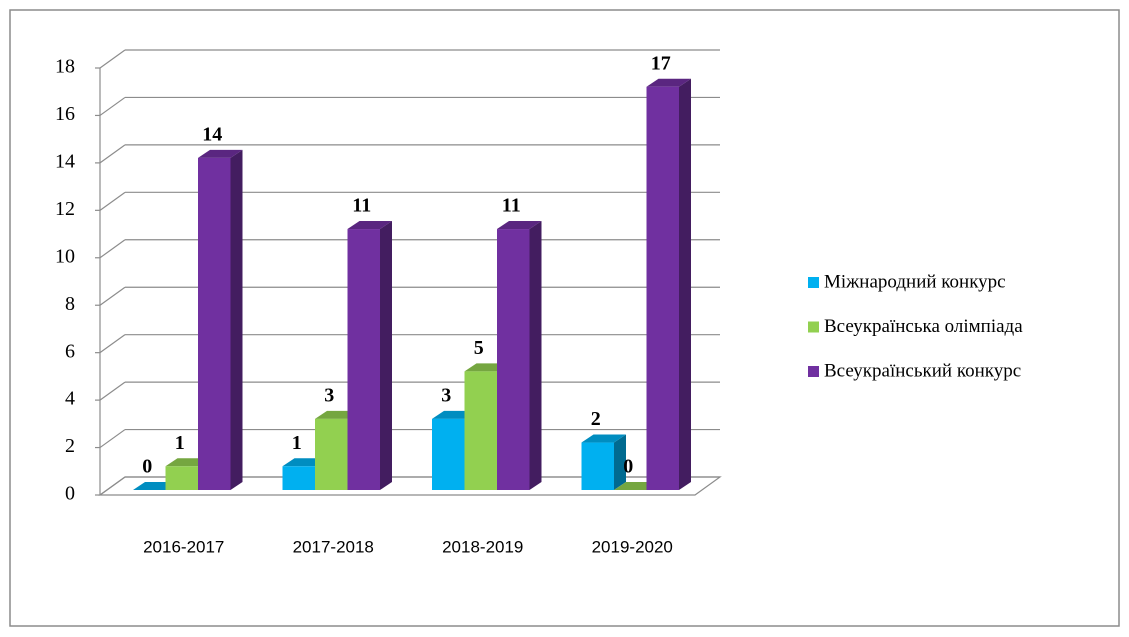  I want to click on value-label: 5, so click(479, 348).